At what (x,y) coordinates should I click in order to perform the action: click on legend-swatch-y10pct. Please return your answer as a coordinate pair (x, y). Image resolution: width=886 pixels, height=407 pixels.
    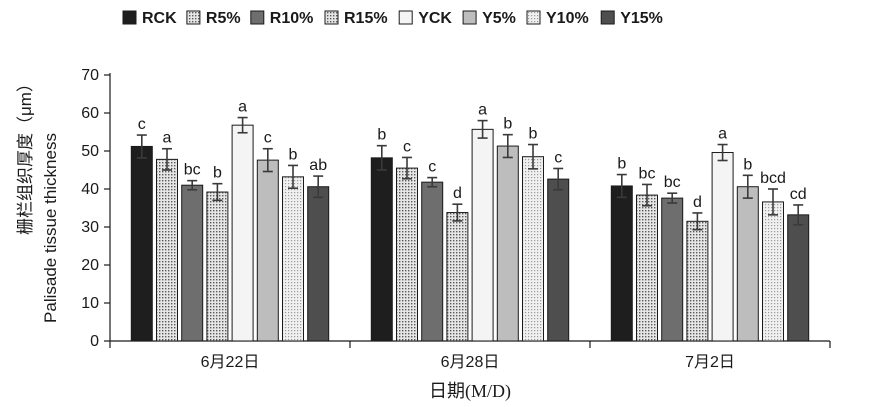
    Looking at the image, I should click on (533, 17).